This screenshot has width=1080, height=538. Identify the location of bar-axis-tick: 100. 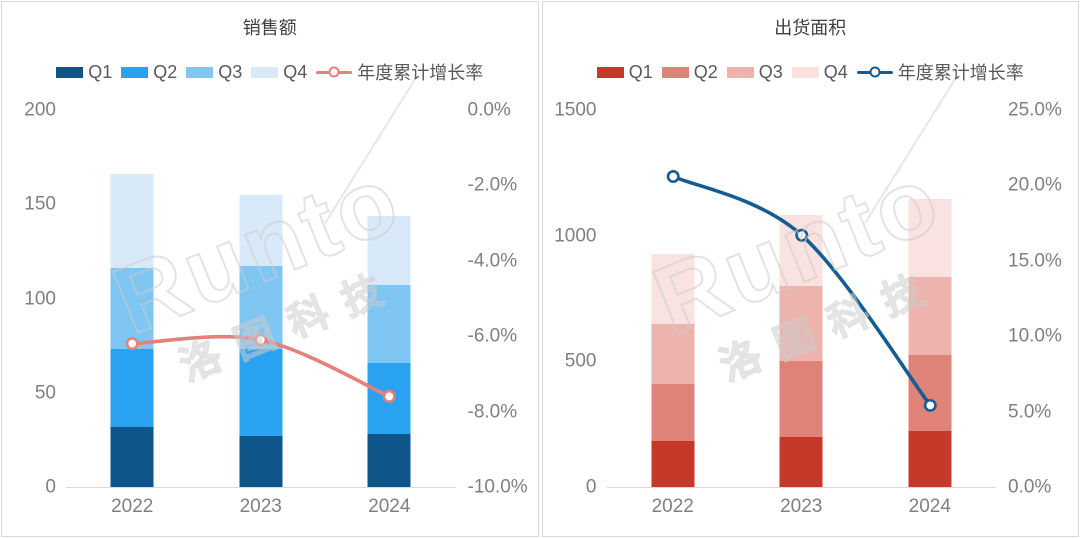
(40, 298).